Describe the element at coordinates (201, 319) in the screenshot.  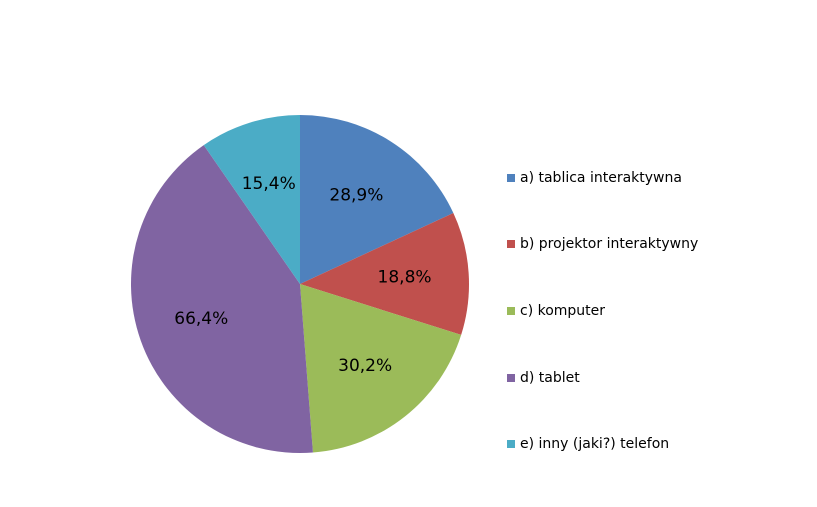
I see `data-label-d: 66,4%` at that location.